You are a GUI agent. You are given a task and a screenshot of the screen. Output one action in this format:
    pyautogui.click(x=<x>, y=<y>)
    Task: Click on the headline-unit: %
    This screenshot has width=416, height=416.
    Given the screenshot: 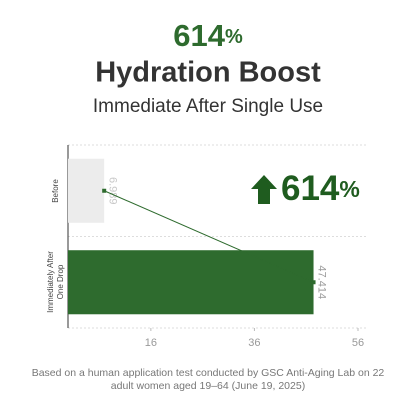 What is the action you would take?
    pyautogui.click(x=234, y=37)
    